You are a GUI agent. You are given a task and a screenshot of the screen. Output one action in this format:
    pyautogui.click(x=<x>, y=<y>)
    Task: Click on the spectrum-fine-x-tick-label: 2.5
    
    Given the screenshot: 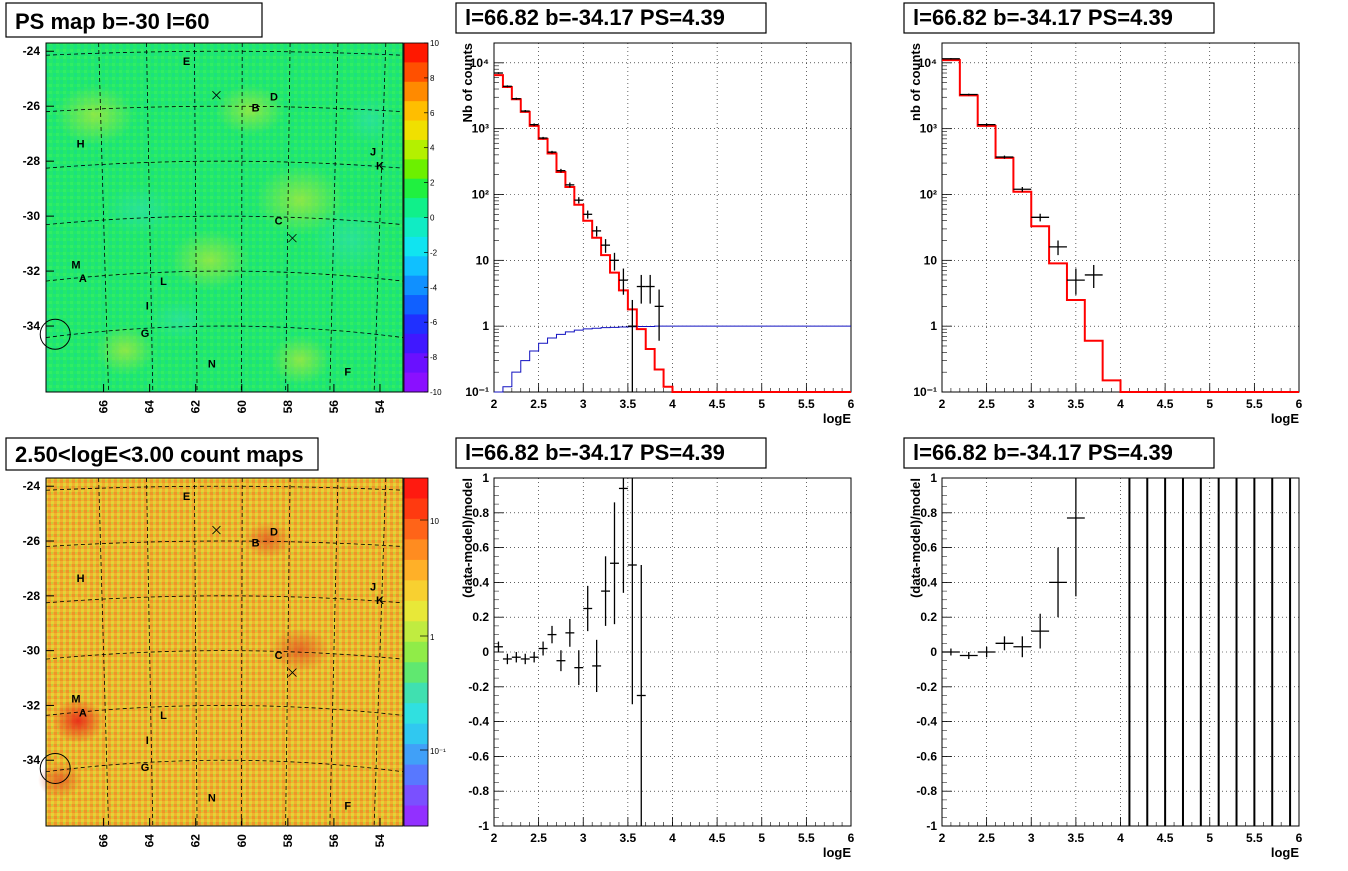 What is the action you would take?
    pyautogui.click(x=538, y=404)
    